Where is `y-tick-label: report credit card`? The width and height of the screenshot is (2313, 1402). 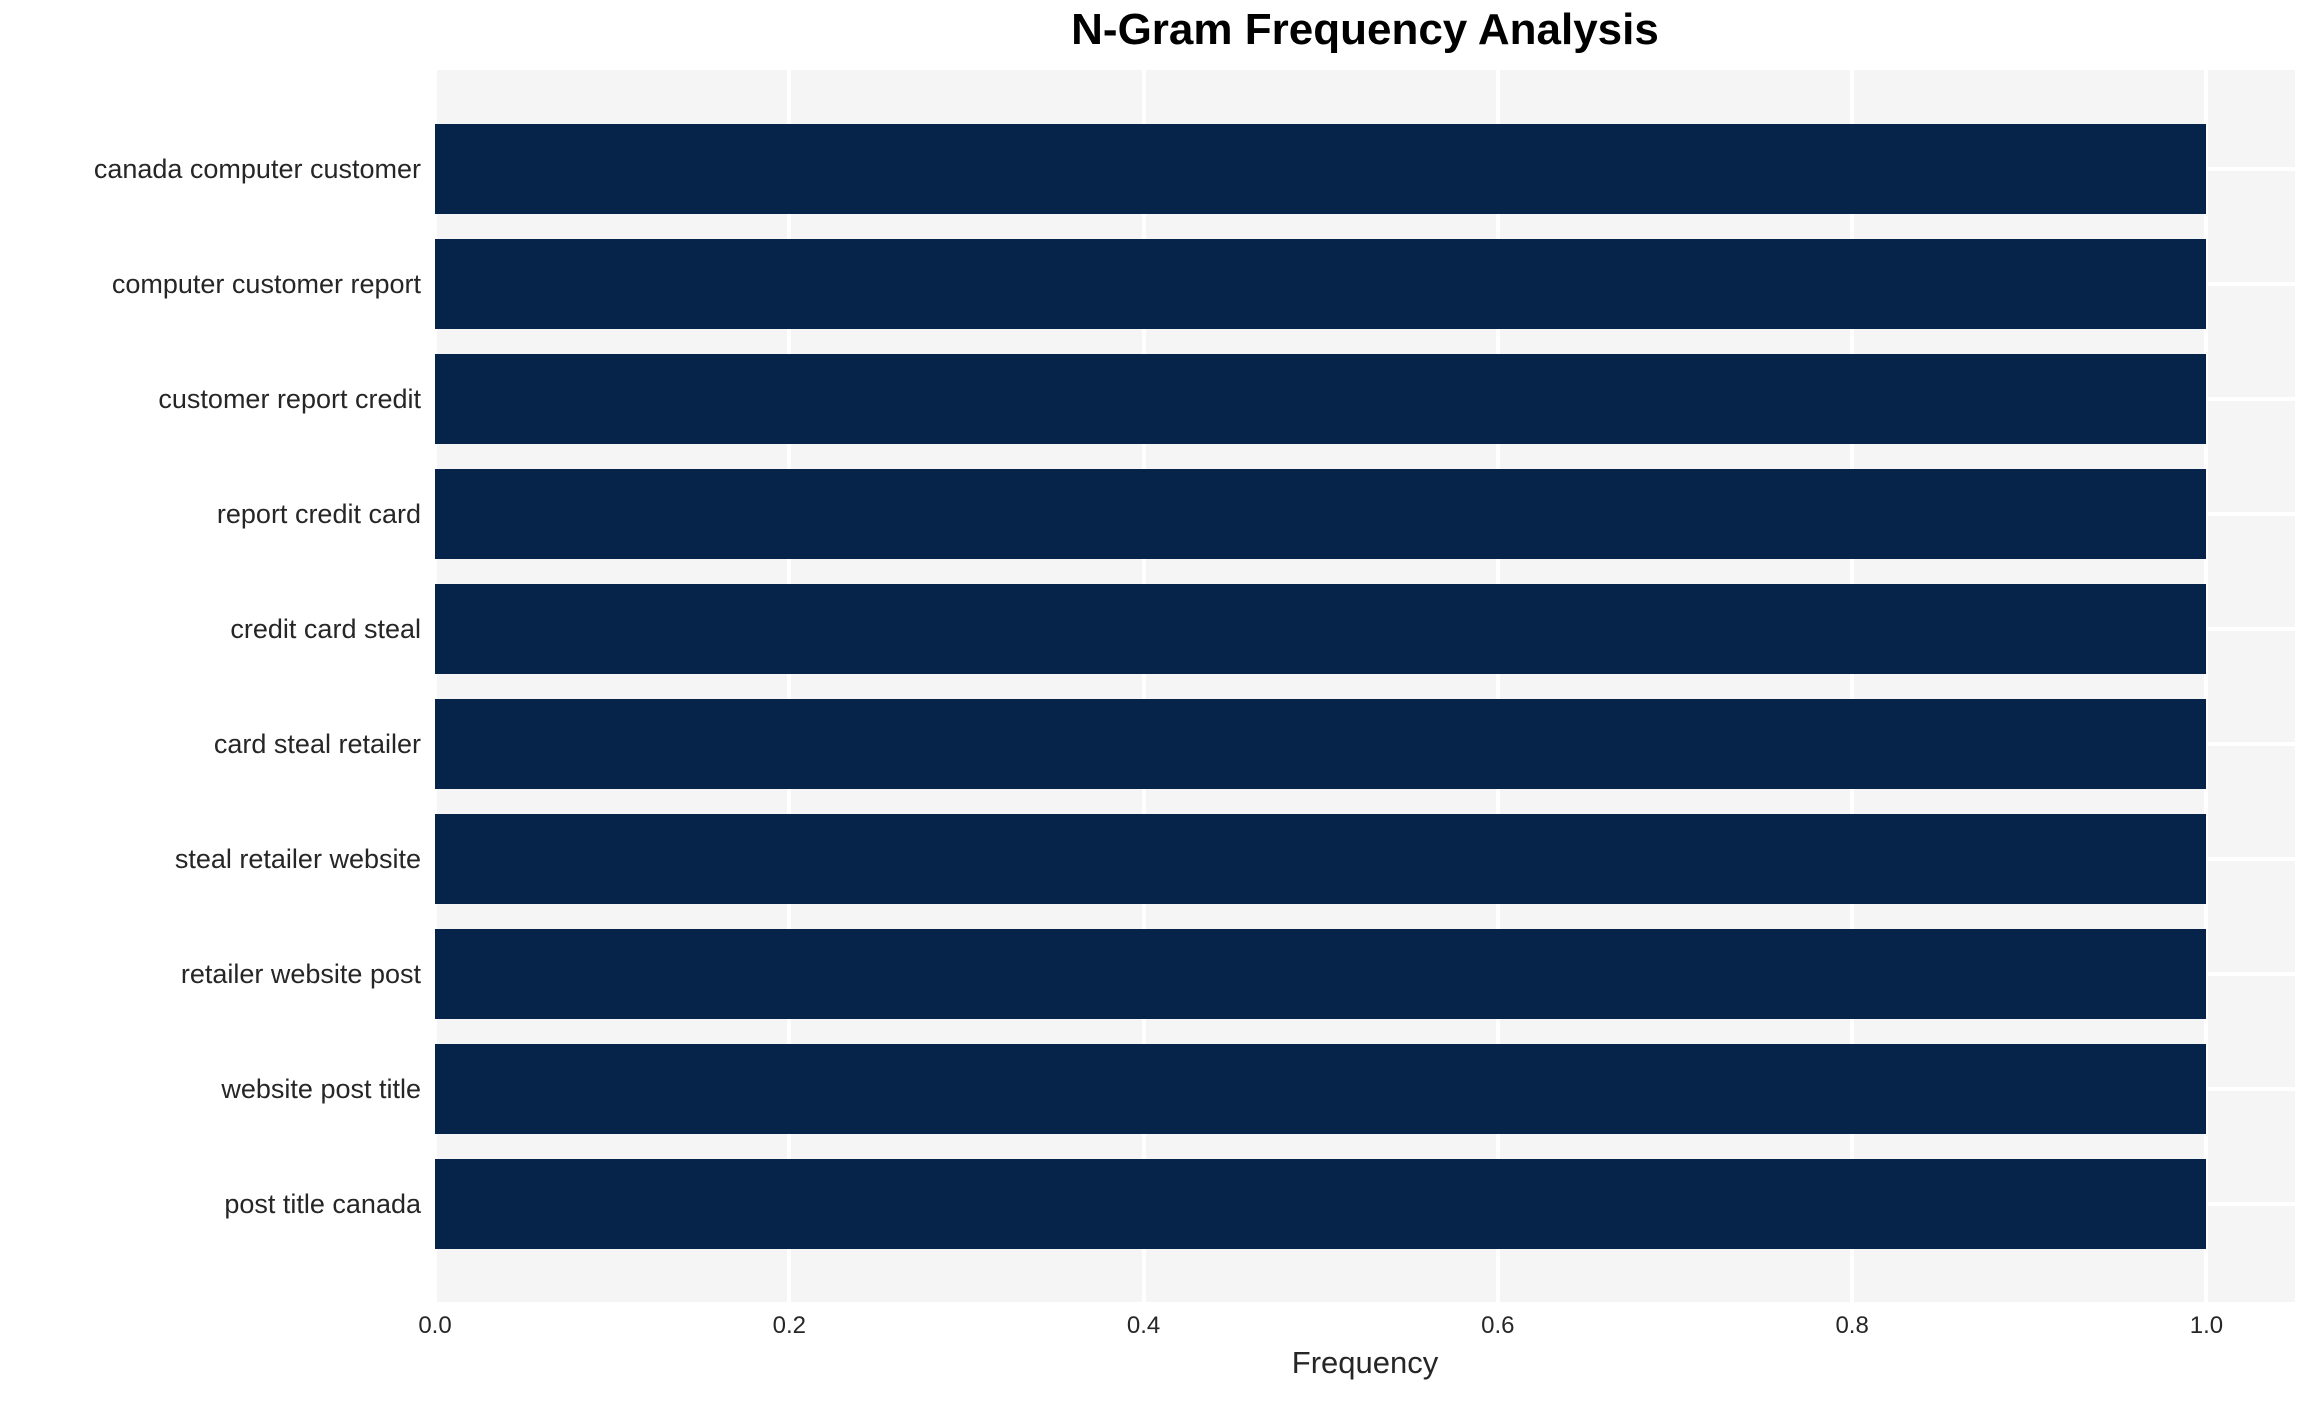 y-tick-label: report credit card is located at coordinates (318, 513).